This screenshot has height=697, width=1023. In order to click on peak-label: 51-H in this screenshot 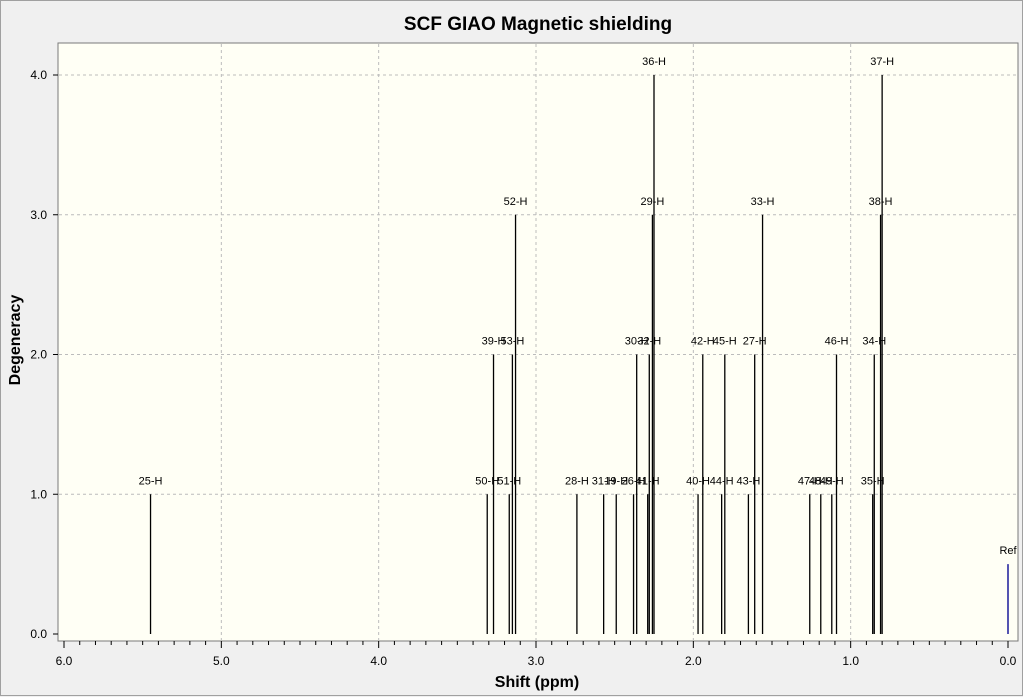, I will do `click(509, 481)`.